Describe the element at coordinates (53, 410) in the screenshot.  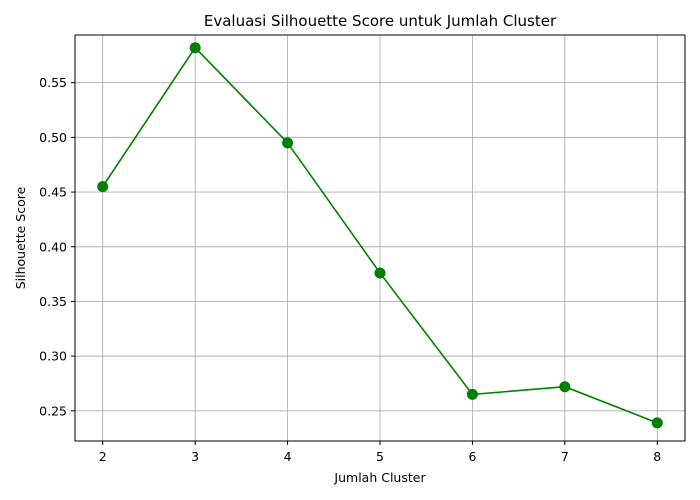
I see `y-tick-label: 0.25` at that location.